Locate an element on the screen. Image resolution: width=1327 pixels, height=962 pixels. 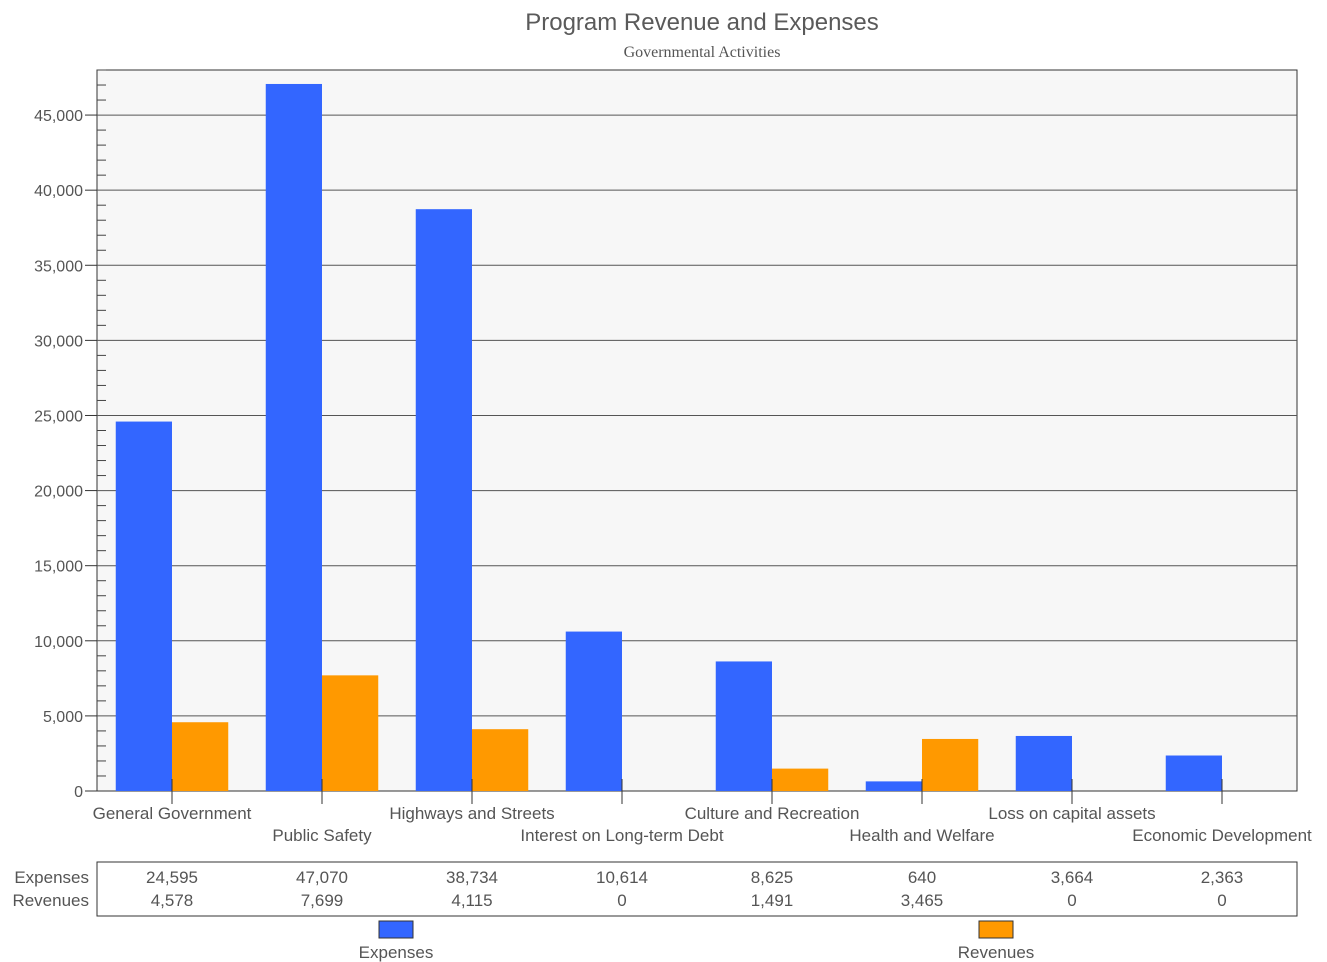
x-category-label: Culture and Recreation is located at coordinates (772, 813).